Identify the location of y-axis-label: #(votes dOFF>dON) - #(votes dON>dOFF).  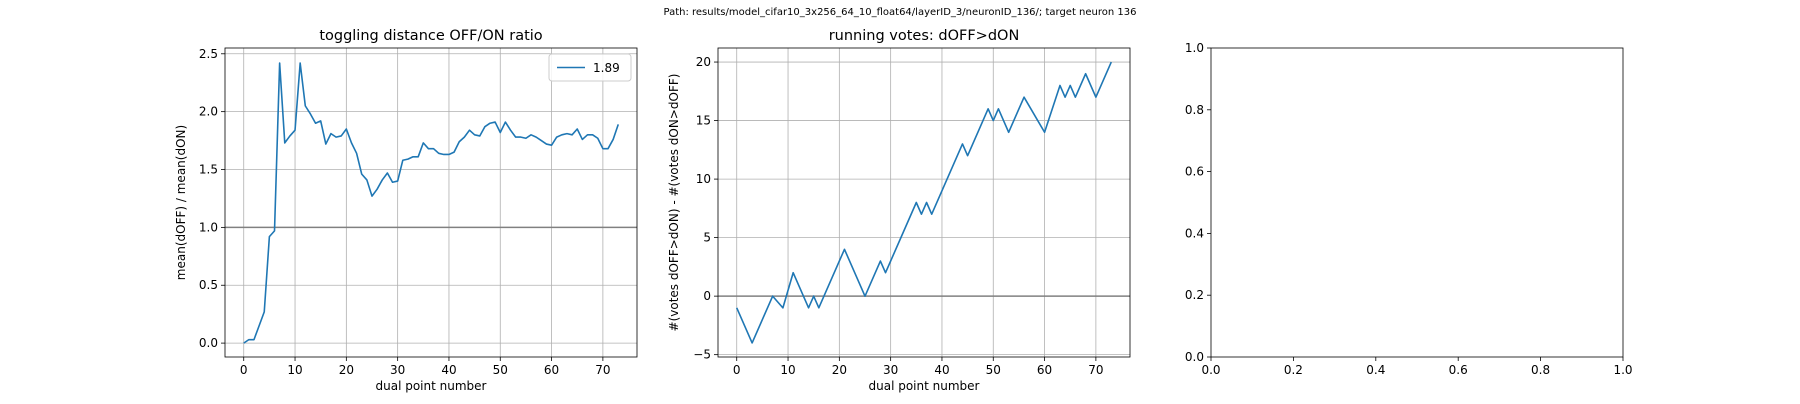
(674, 203).